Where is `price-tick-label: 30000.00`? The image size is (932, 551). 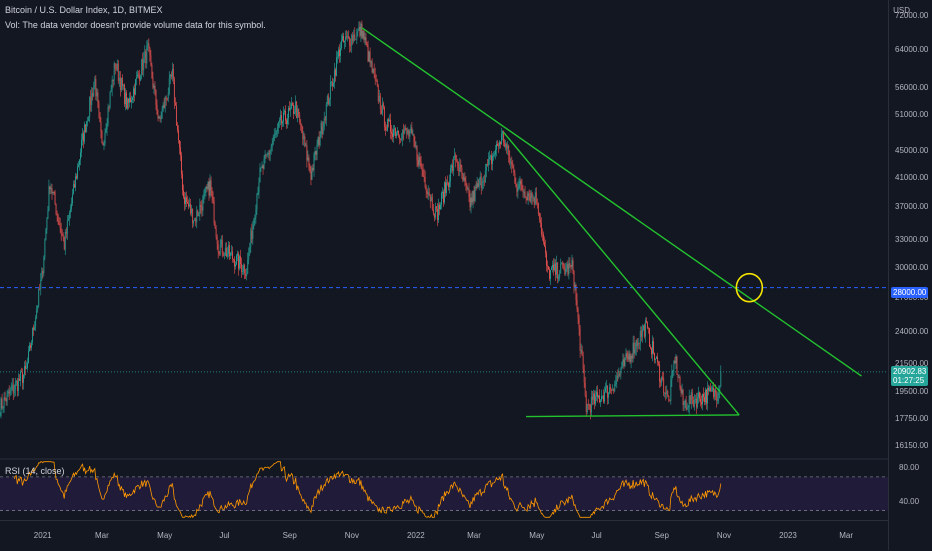
price-tick-label: 30000.00 is located at coordinates (911, 267).